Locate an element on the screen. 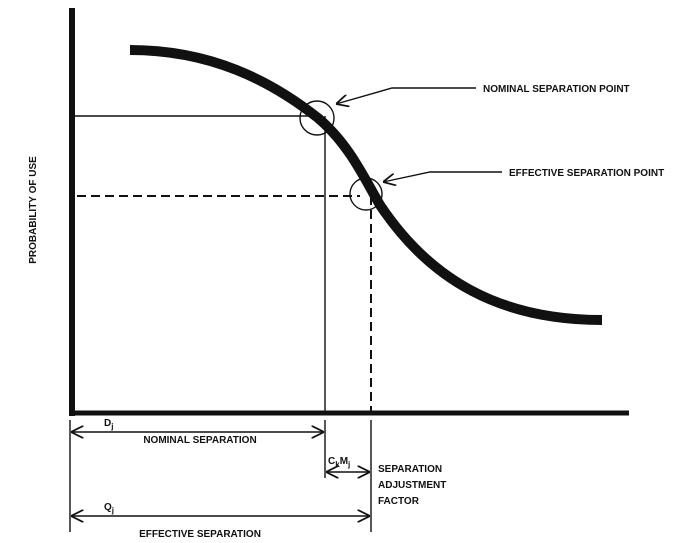 Image resolution: width=698 pixels, height=543 pixels. symbol: Q is located at coordinates (108, 507).